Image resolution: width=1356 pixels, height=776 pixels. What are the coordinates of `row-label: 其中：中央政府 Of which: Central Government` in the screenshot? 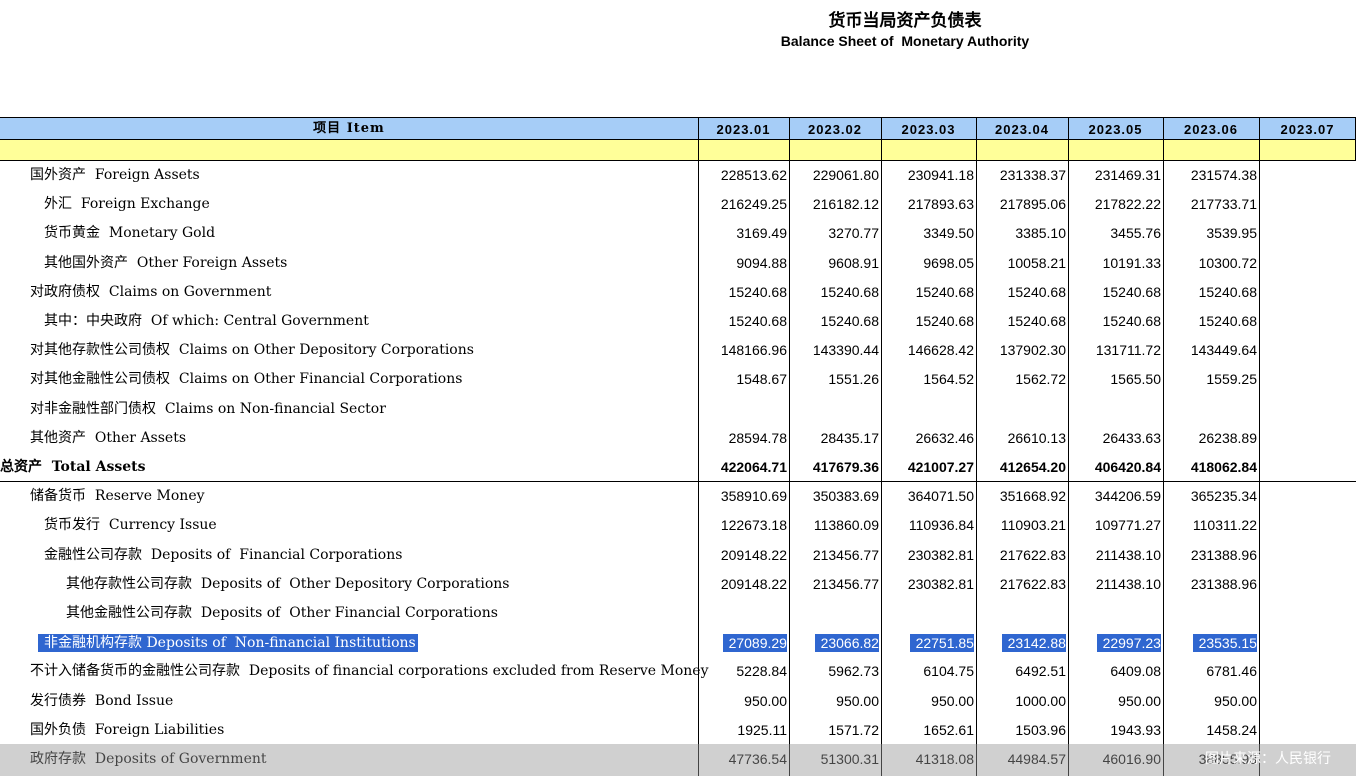 It's located at (206, 321).